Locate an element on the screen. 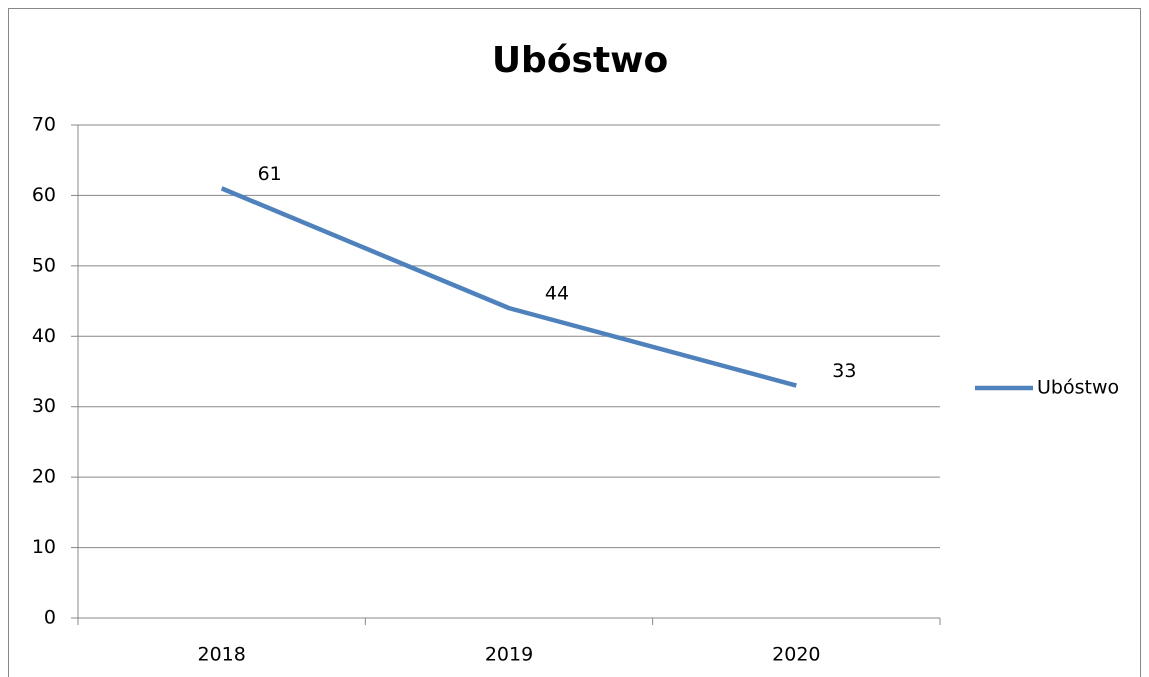 Image resolution: width=1149 pixels, height=677 pixels. data-label: 61 is located at coordinates (270, 174).